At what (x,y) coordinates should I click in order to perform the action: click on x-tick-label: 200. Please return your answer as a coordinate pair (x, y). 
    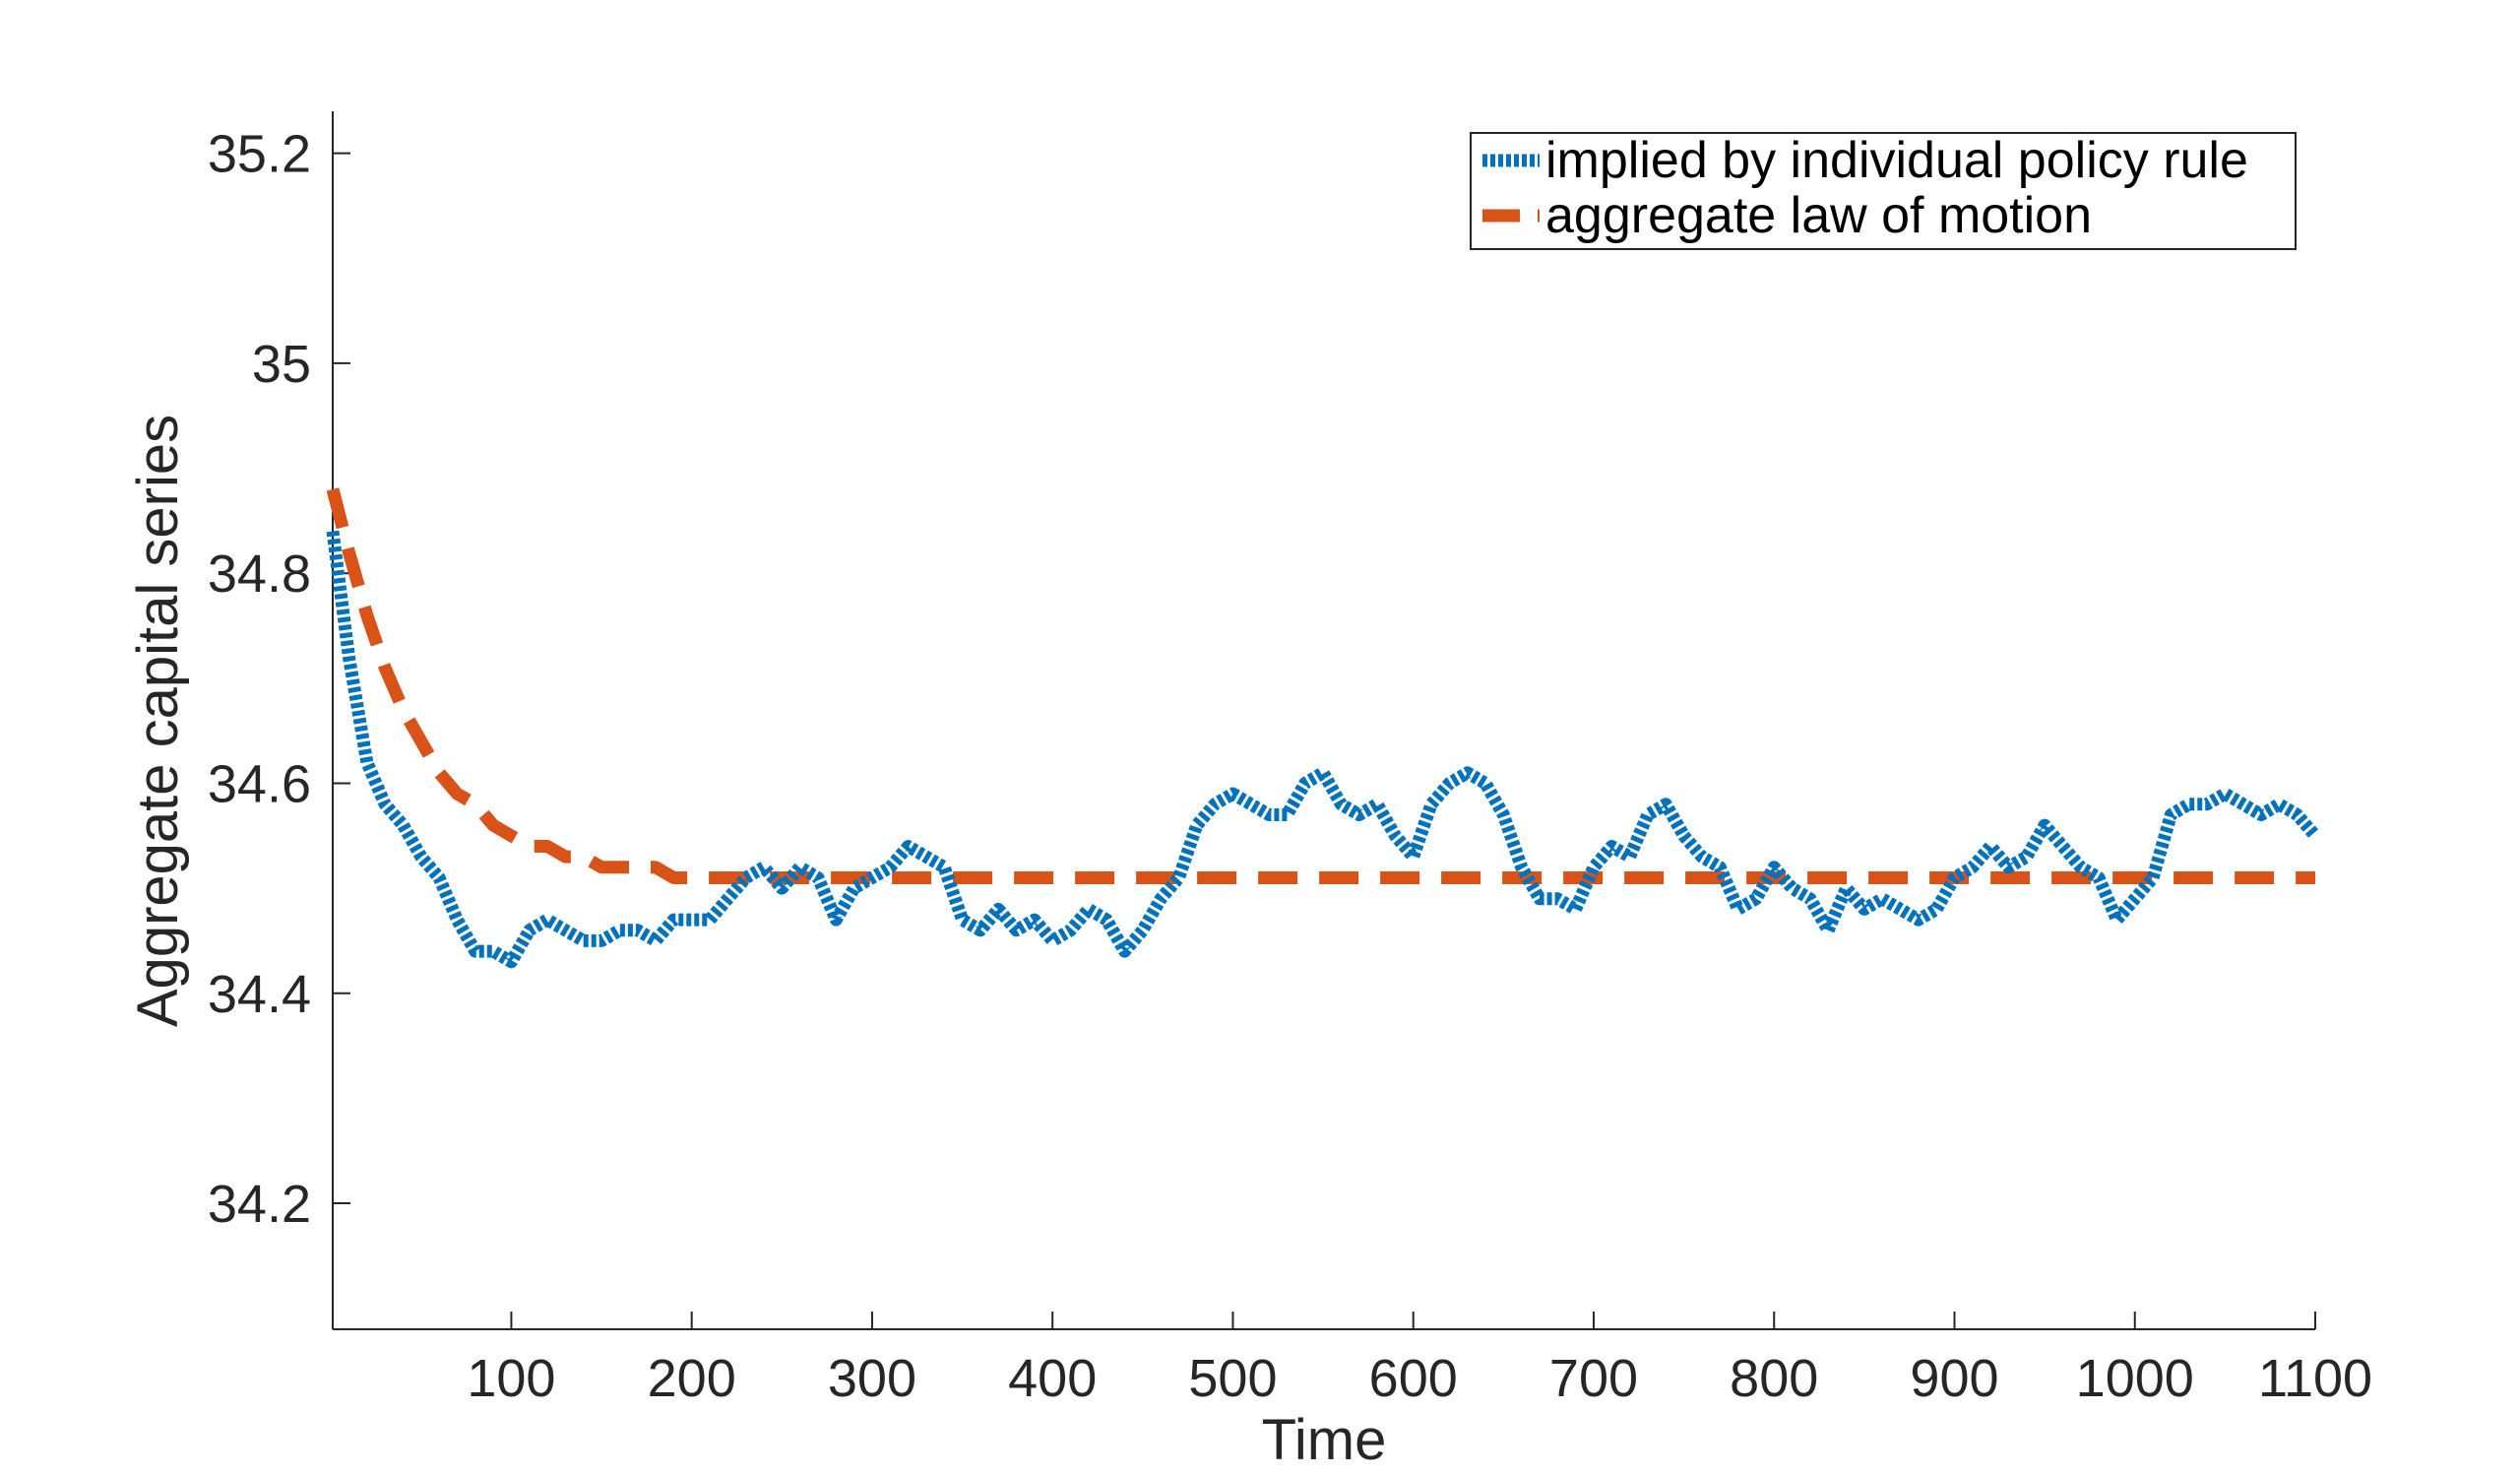
    Looking at the image, I should click on (692, 1378).